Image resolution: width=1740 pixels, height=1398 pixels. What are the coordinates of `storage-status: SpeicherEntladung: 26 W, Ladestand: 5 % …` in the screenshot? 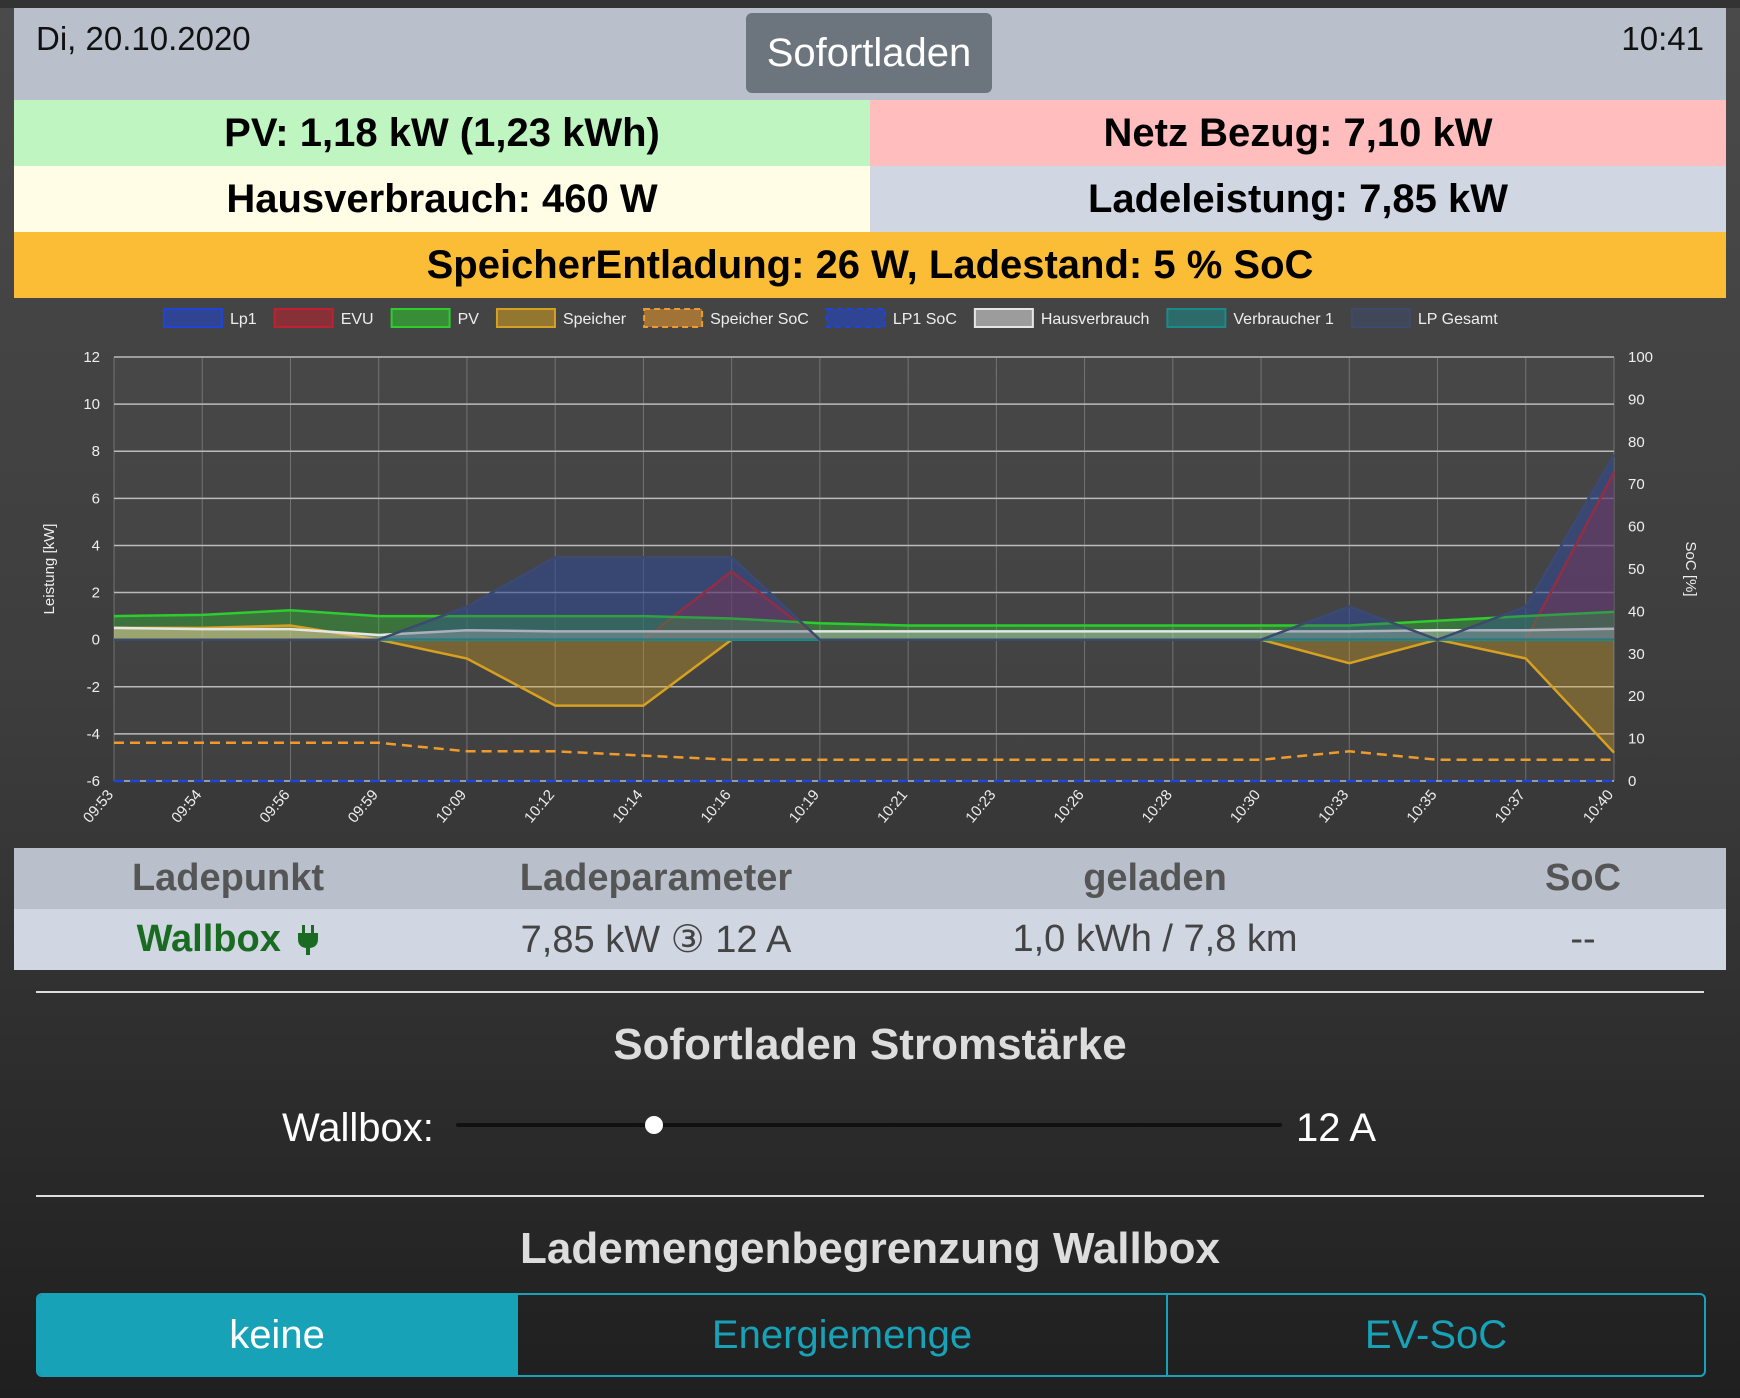 It's located at (870, 265).